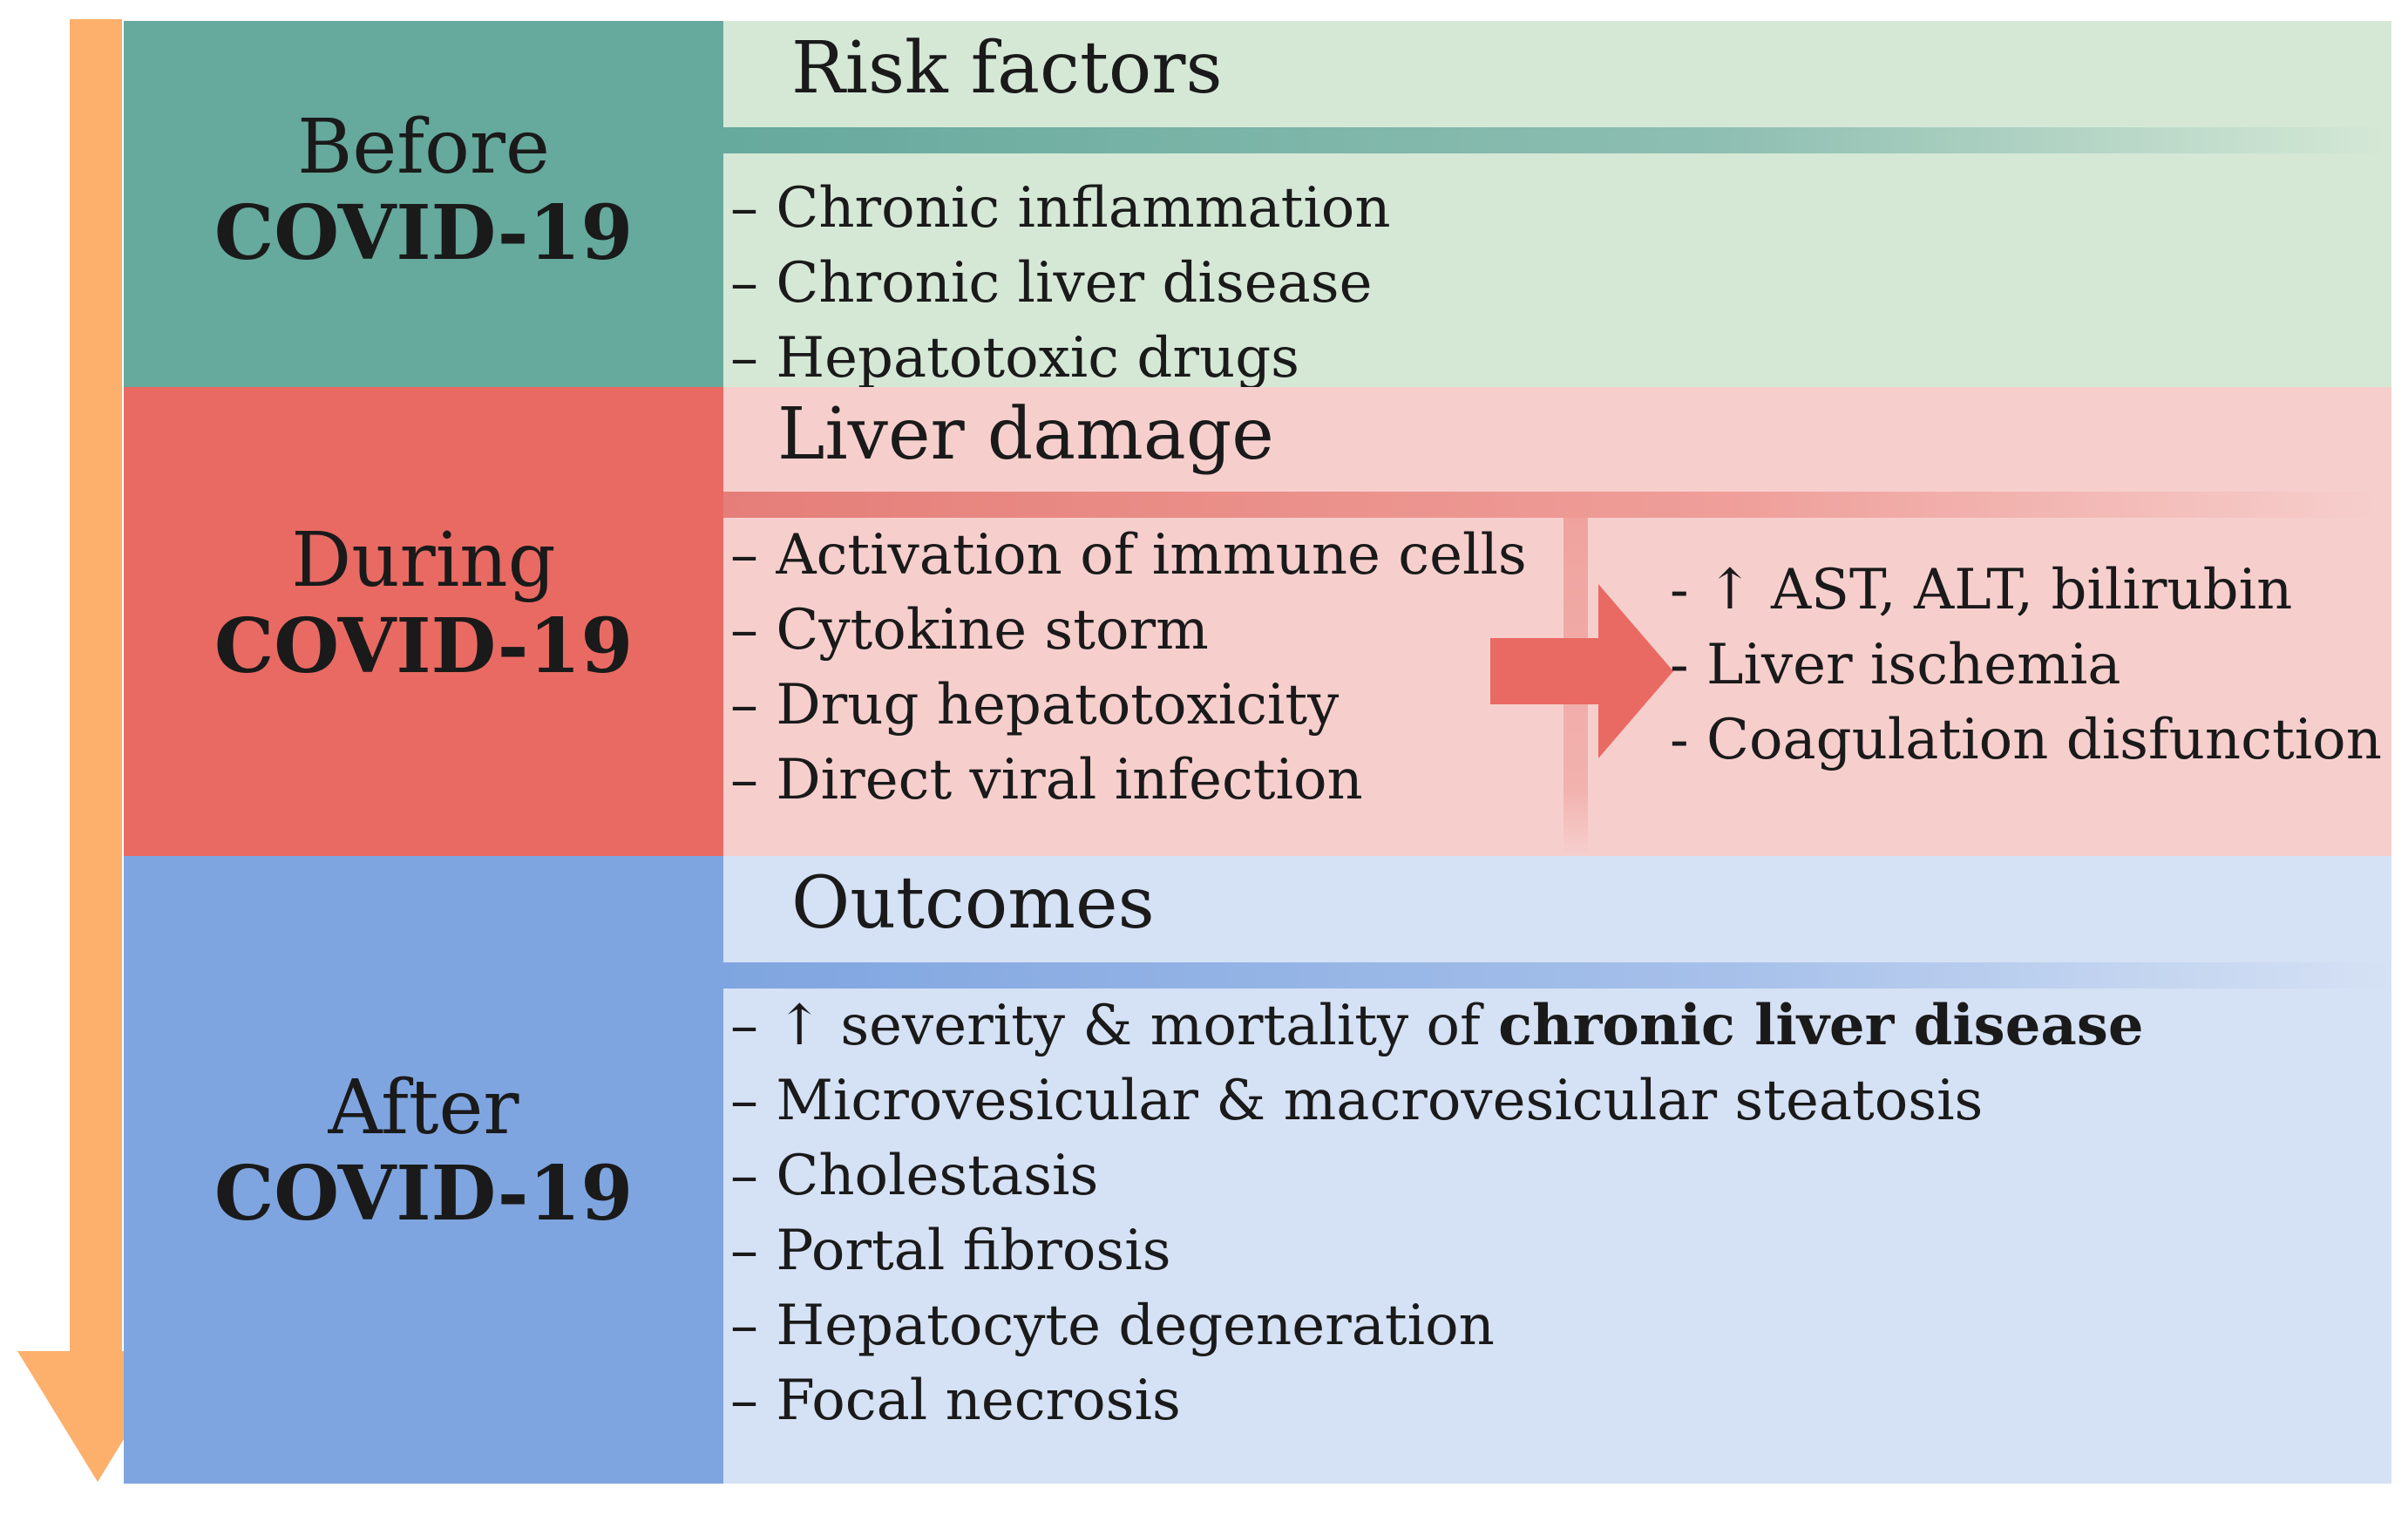 The height and width of the screenshot is (1515, 2408). Describe the element at coordinates (1557, 140) in the screenshot. I see `risk-factors-separator` at that location.